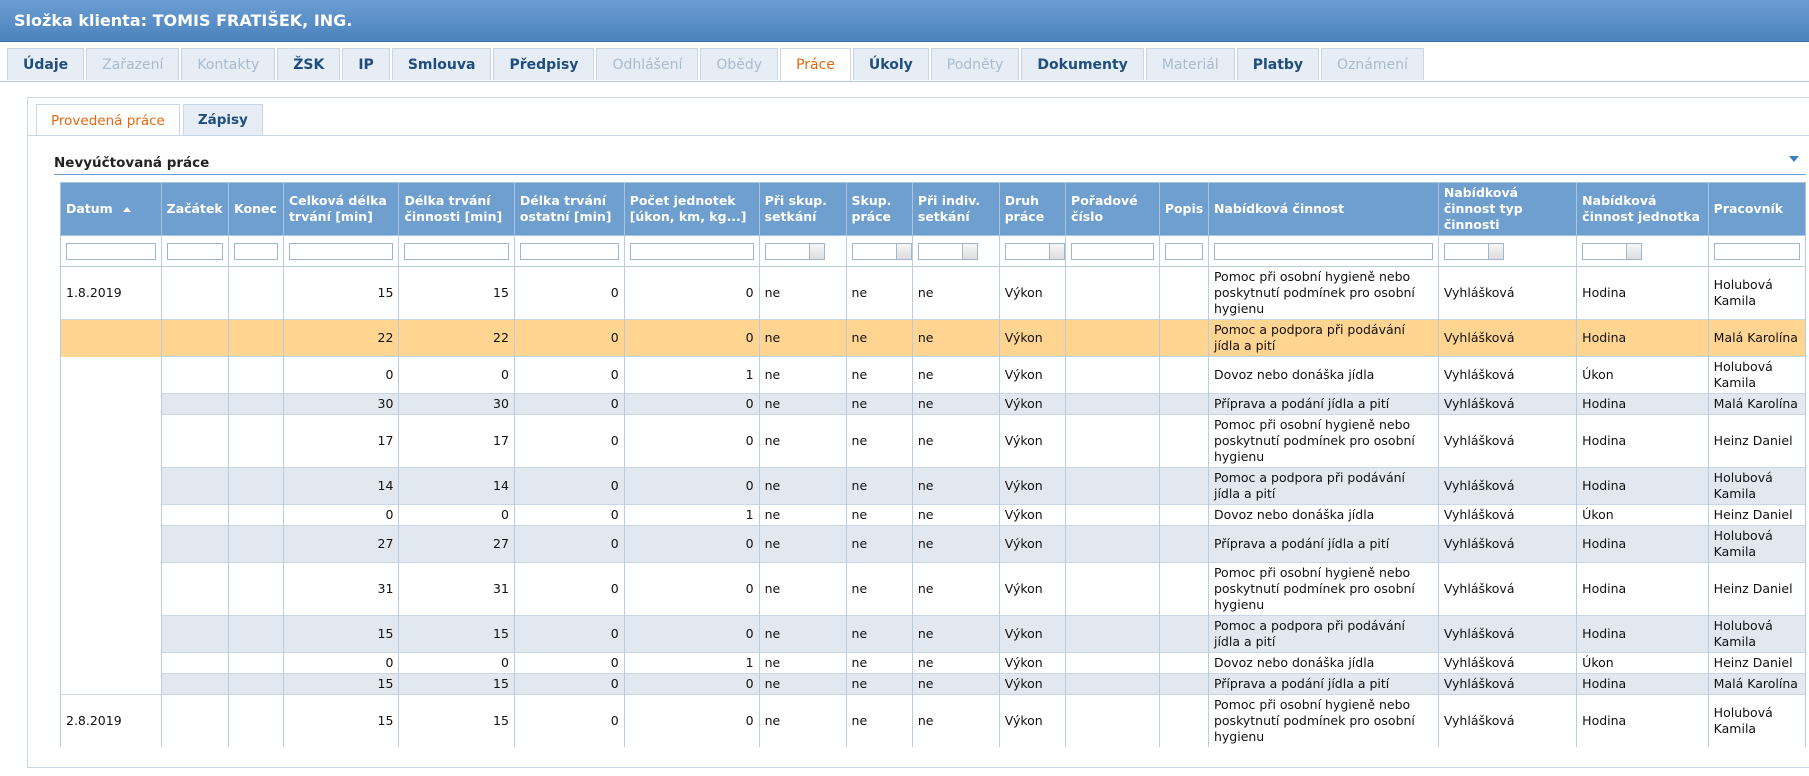  I want to click on grid-cell: 31, so click(456, 589).